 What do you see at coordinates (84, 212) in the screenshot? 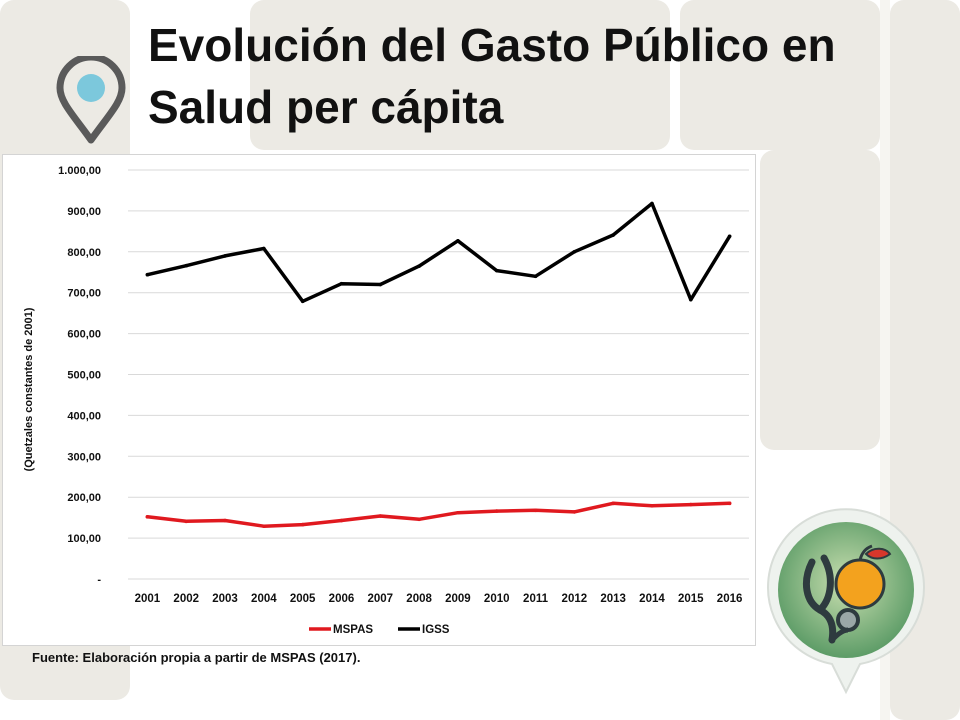
I see `y-tick-label: 900,00` at bounding box center [84, 212].